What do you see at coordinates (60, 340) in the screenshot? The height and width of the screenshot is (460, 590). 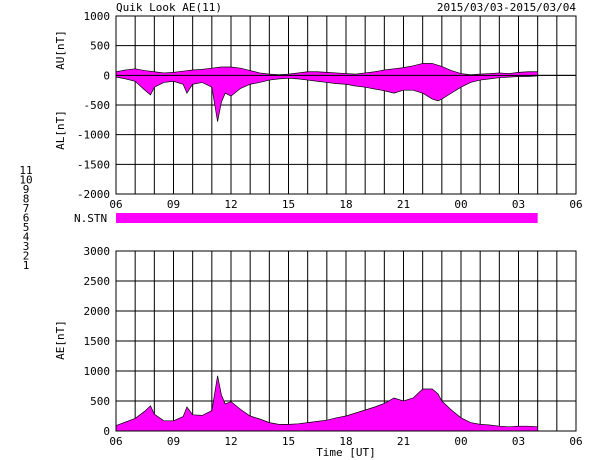 I see `y-axis-label: AE[nT]` at bounding box center [60, 340].